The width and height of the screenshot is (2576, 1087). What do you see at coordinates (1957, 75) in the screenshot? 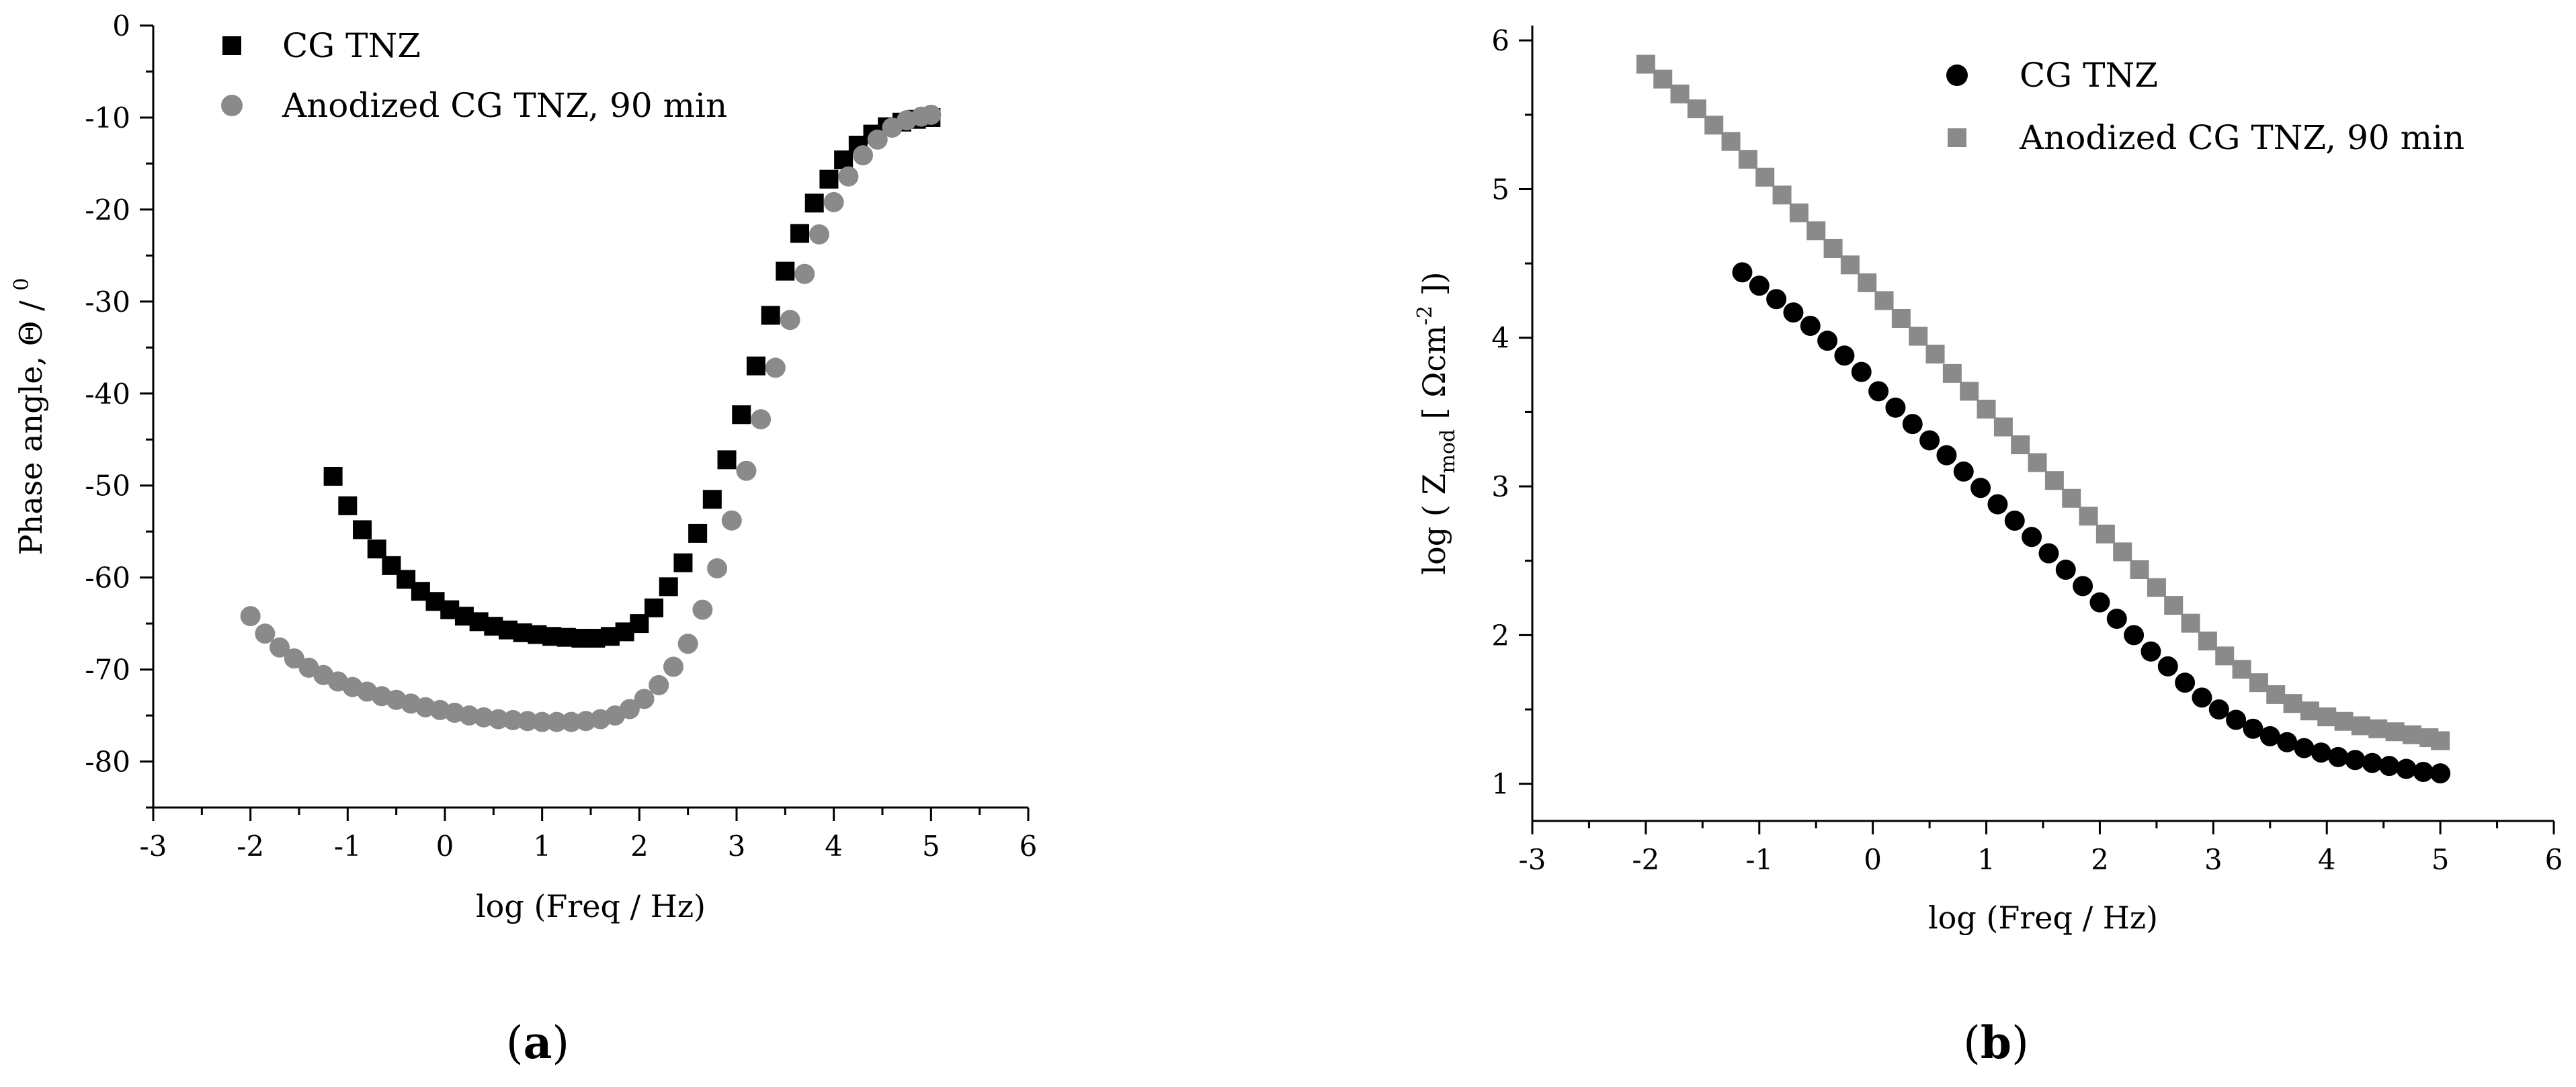
I see `b-legend-marker-circle` at bounding box center [1957, 75].